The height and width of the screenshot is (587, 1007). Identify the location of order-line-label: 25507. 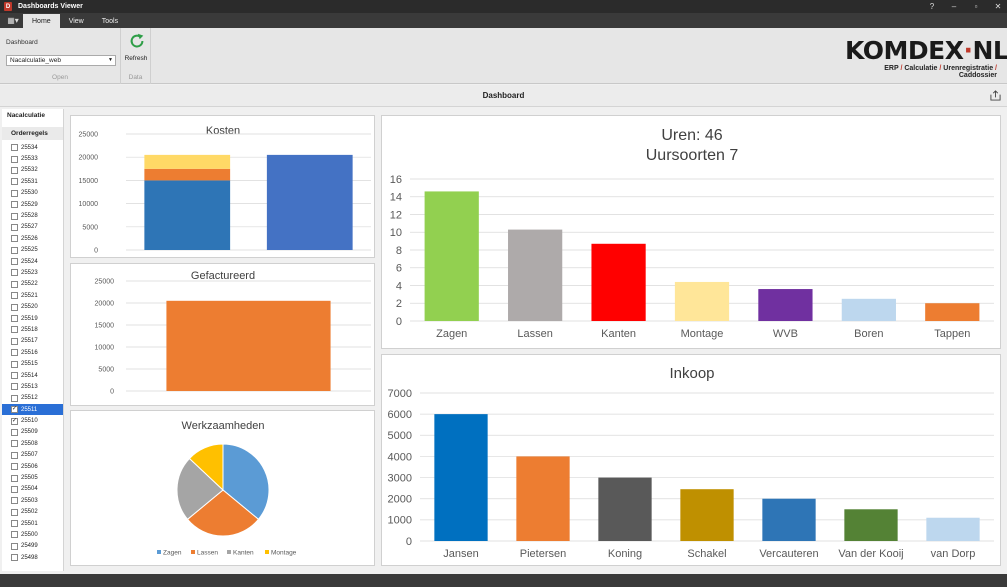
(29, 455).